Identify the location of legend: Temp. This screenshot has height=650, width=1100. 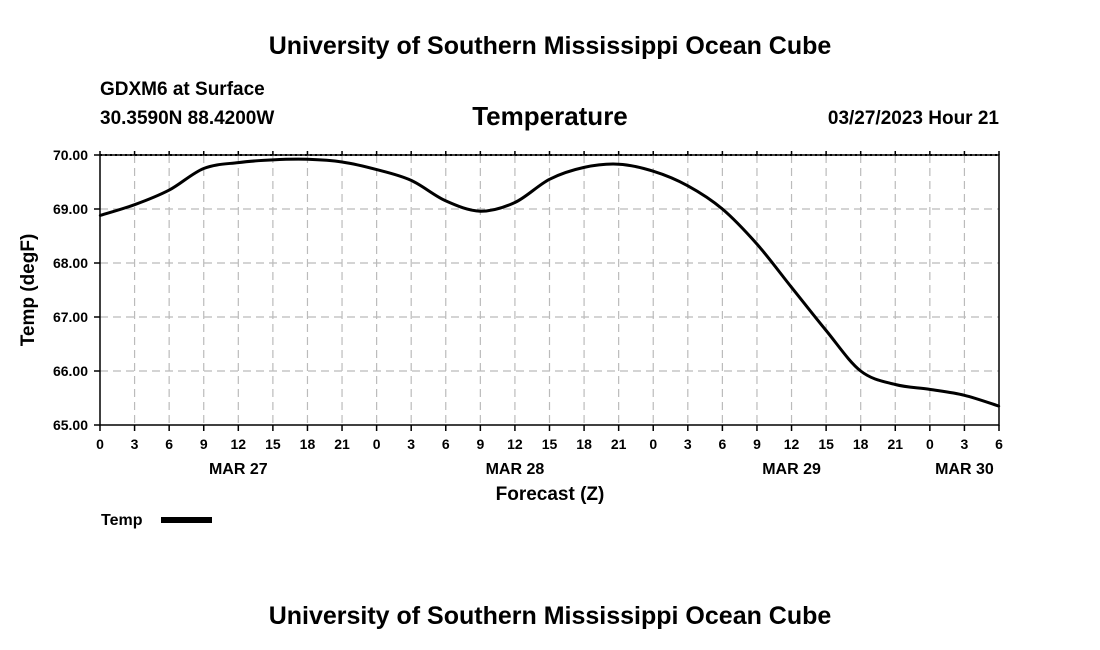
(156, 520).